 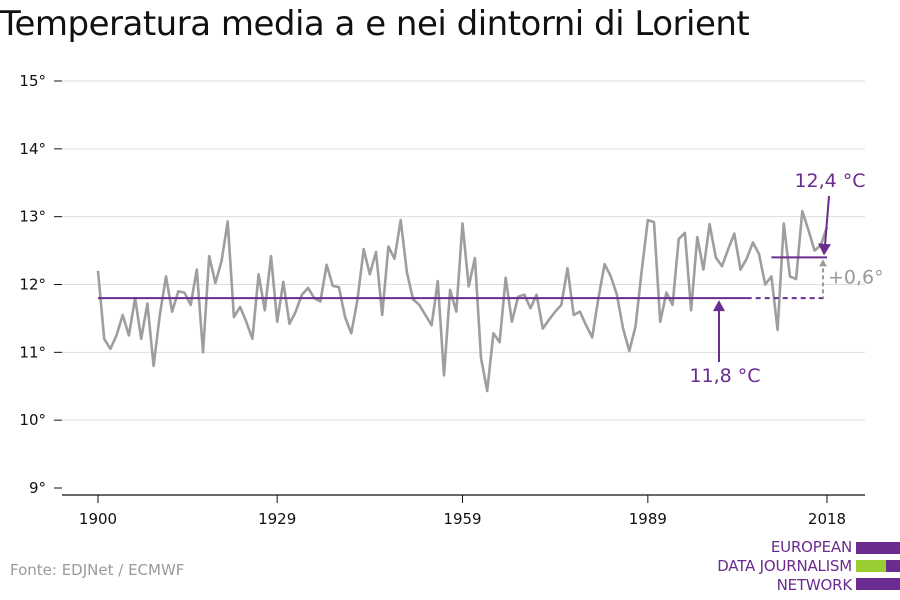 What do you see at coordinates (814, 585) in the screenshot?
I see `logo-line-network: NETWORK` at bounding box center [814, 585].